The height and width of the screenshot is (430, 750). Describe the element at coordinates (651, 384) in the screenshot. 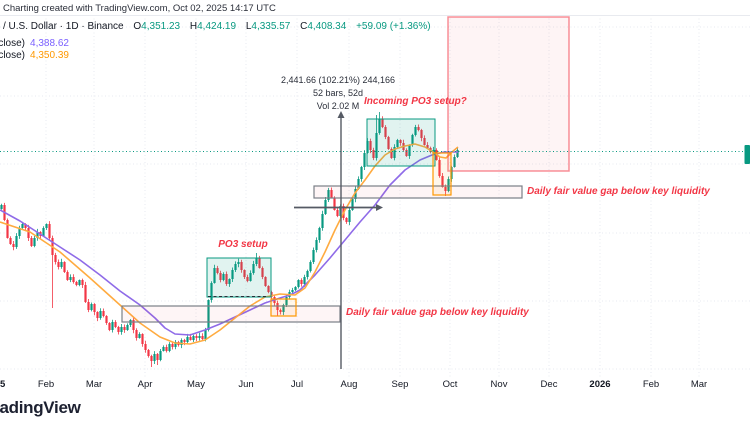

I see `month-label-13: Feb` at that location.